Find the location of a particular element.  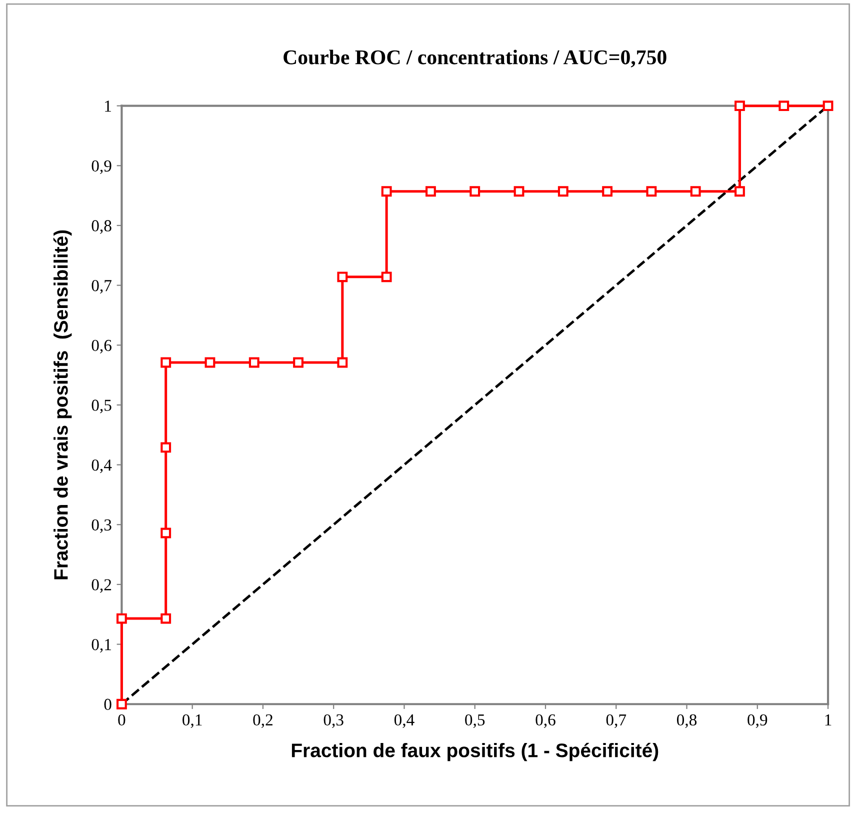

x-tick-label: 0,7 is located at coordinates (616, 721).